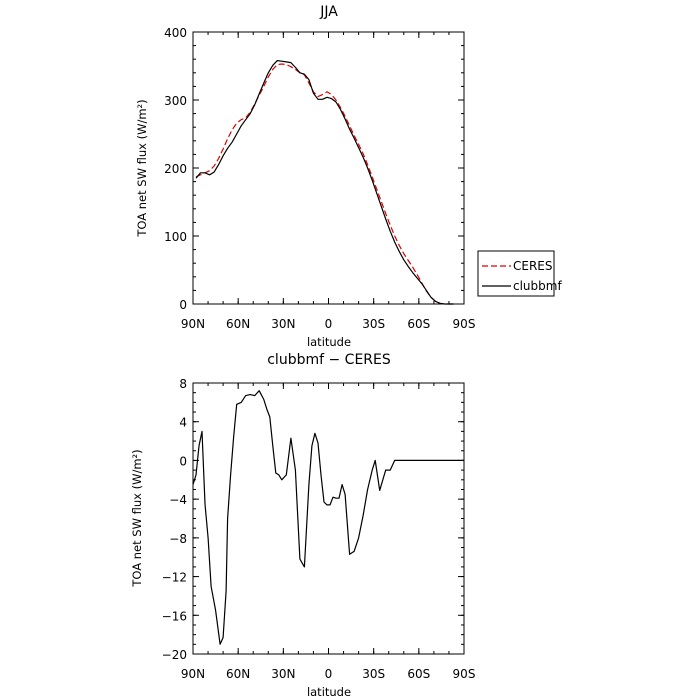 The image size is (700, 700). Describe the element at coordinates (238, 324) in the screenshot. I see `top-x-tick-label: 60N` at that location.